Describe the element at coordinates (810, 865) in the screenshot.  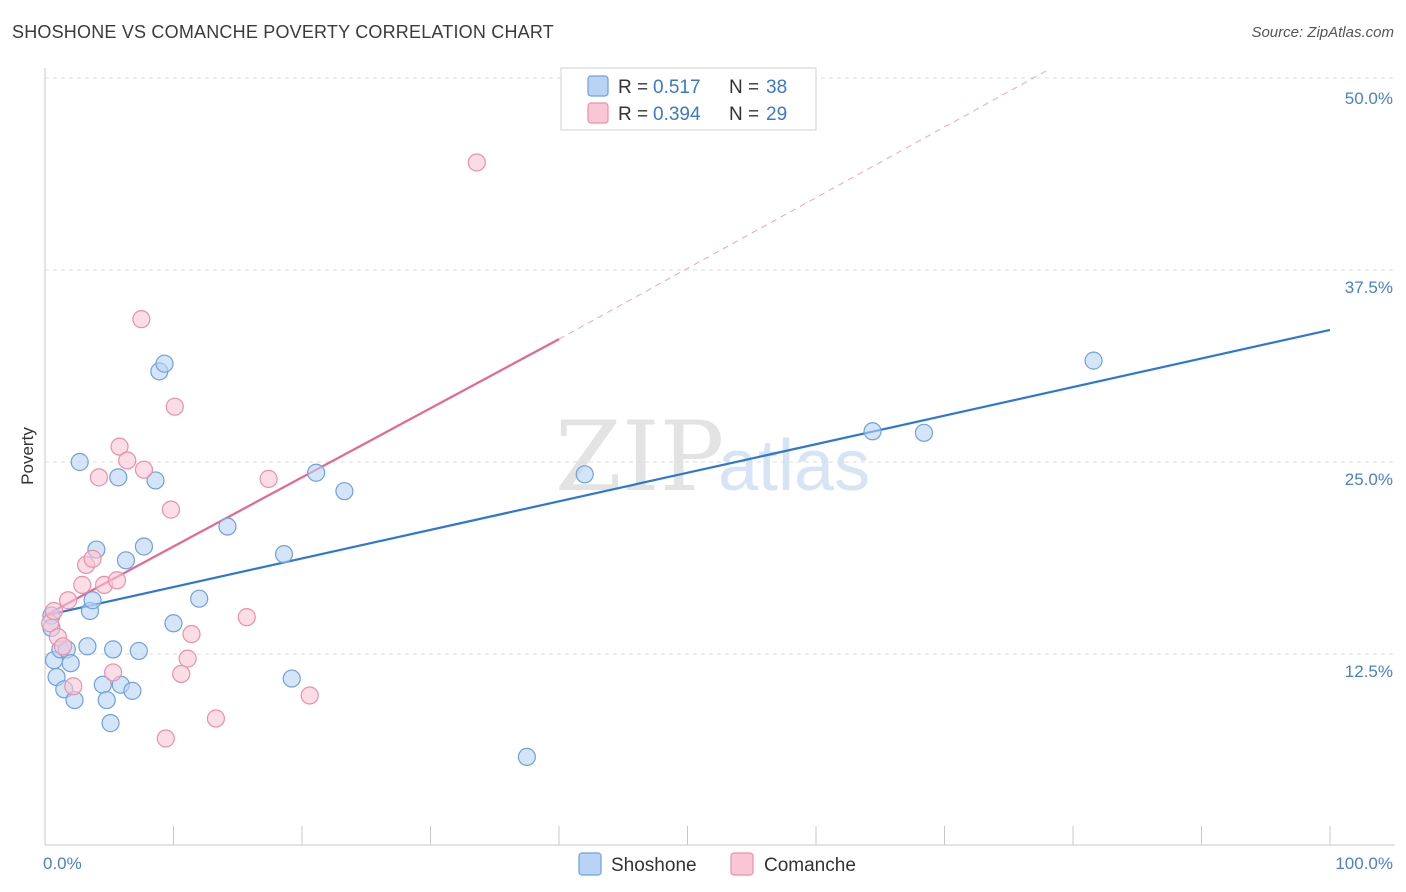
I see `bottom-legend-comanche: Comanche` at that location.